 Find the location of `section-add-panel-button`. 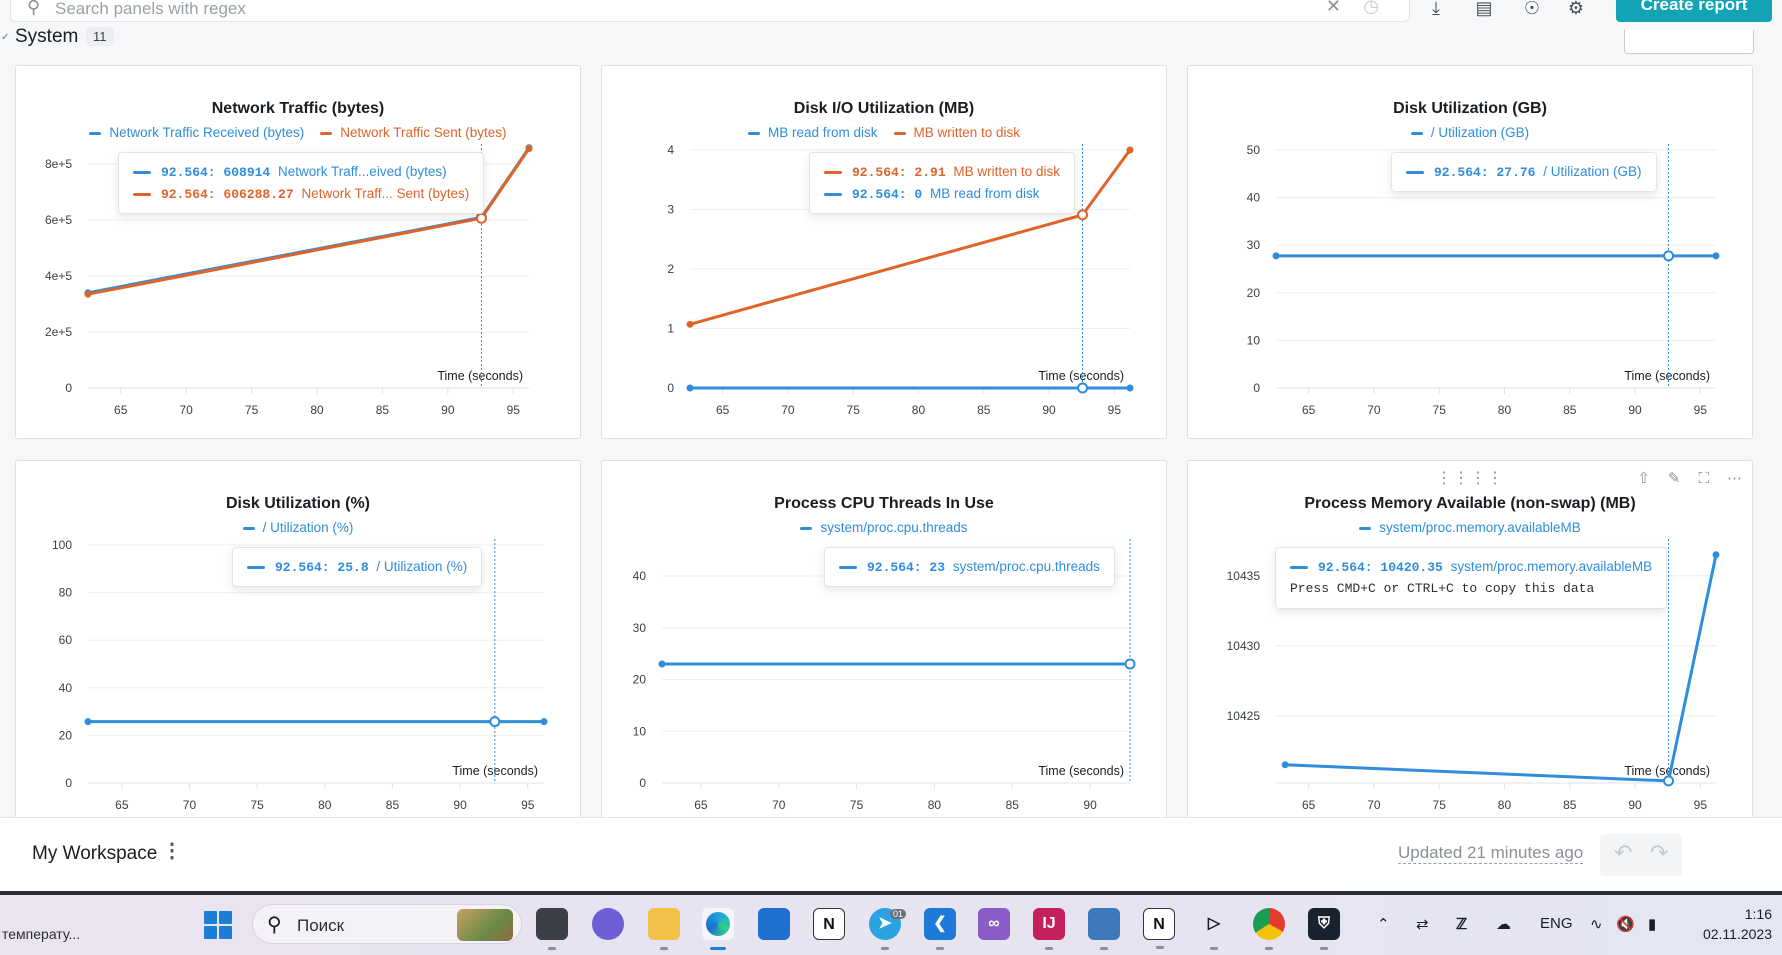

section-add-panel-button is located at coordinates (1689, 42).